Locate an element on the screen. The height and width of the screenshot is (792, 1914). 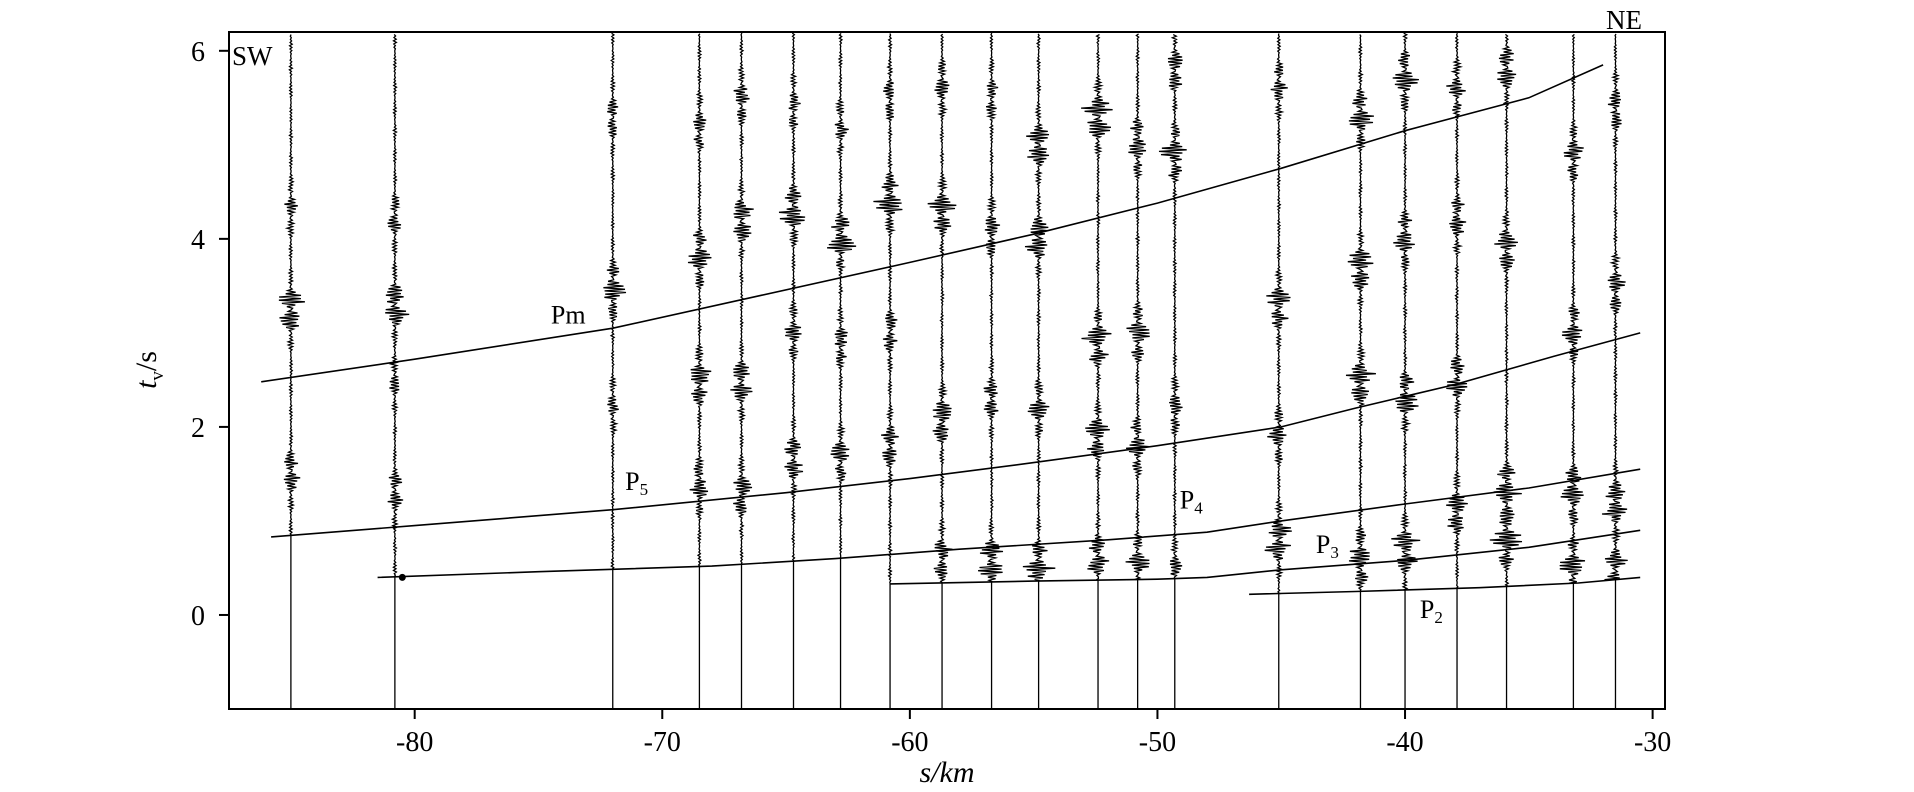
x-tick-label: -60 is located at coordinates (909, 742).